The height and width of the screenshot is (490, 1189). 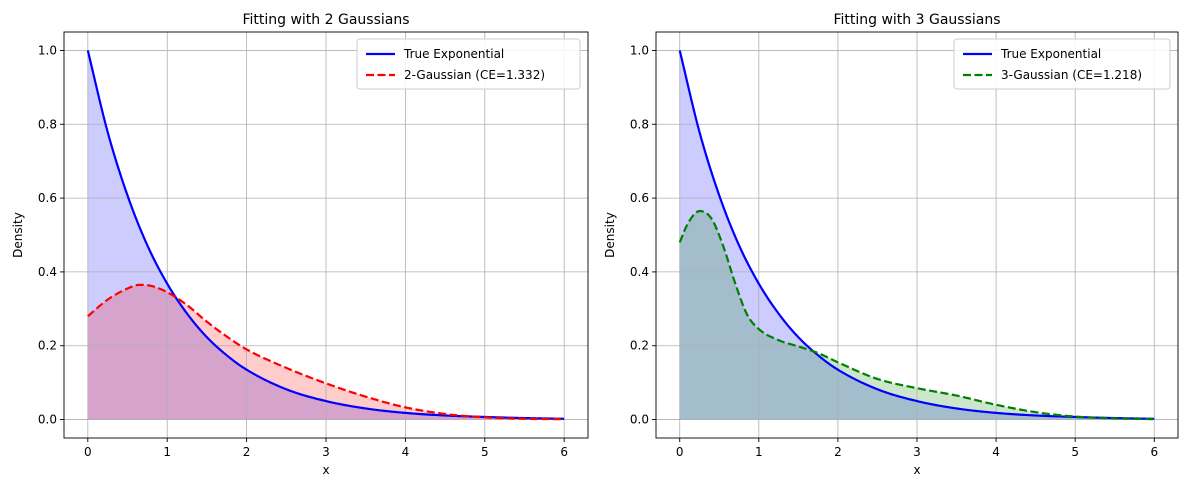 What do you see at coordinates (916, 20) in the screenshot?
I see `right-chart-title: Fitting with 3 Gaussians` at bounding box center [916, 20].